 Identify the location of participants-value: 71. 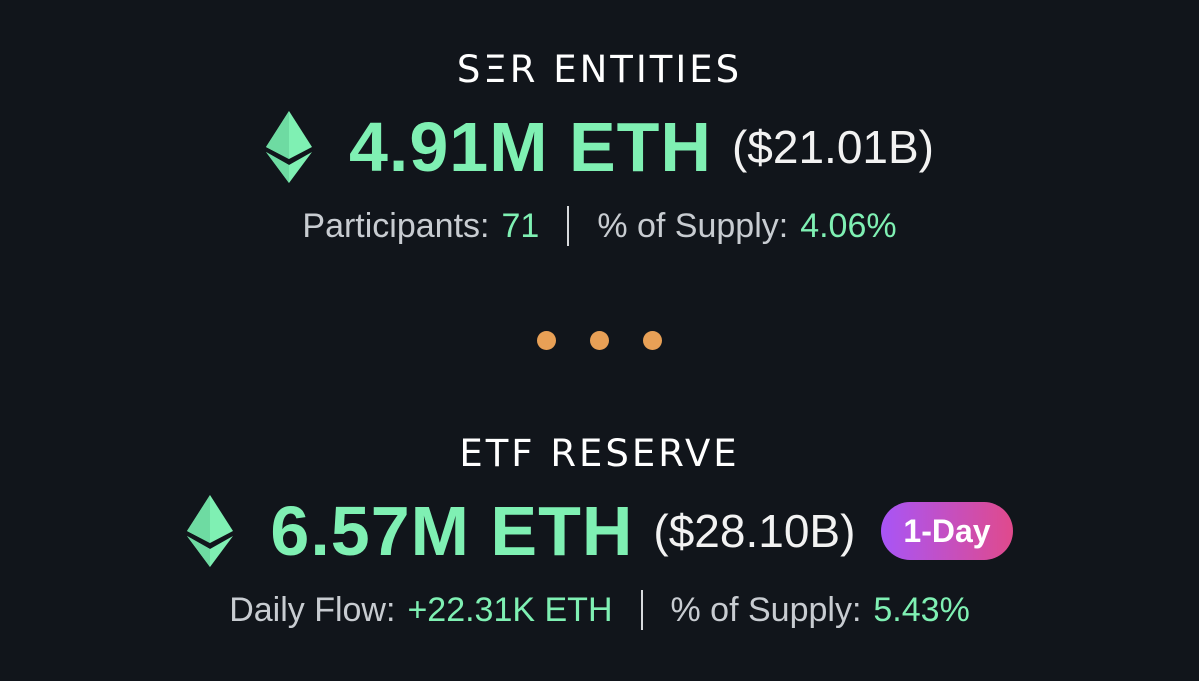
(520, 225).